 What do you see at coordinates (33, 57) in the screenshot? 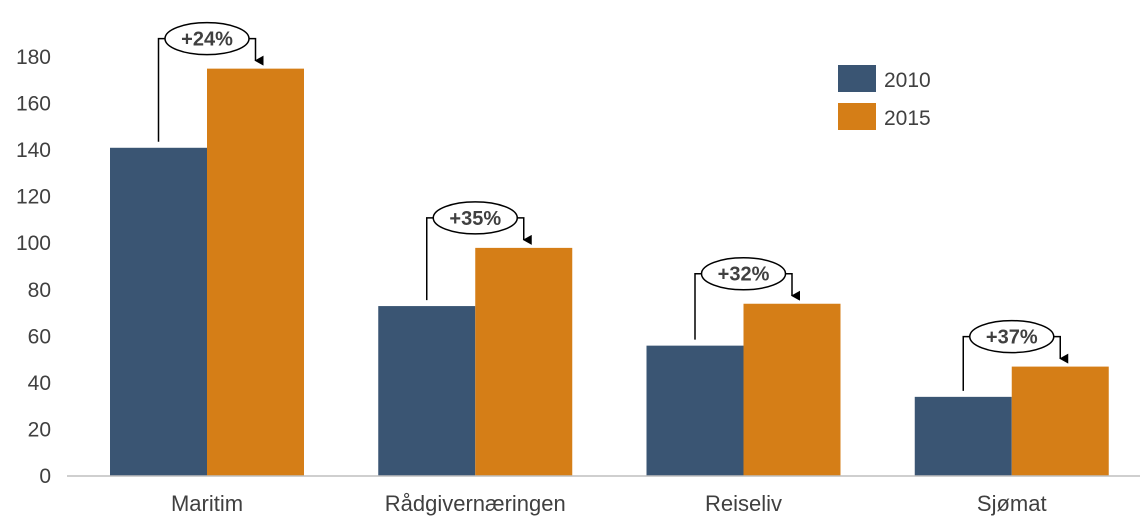
I see `y-tick-label: 180` at bounding box center [33, 57].